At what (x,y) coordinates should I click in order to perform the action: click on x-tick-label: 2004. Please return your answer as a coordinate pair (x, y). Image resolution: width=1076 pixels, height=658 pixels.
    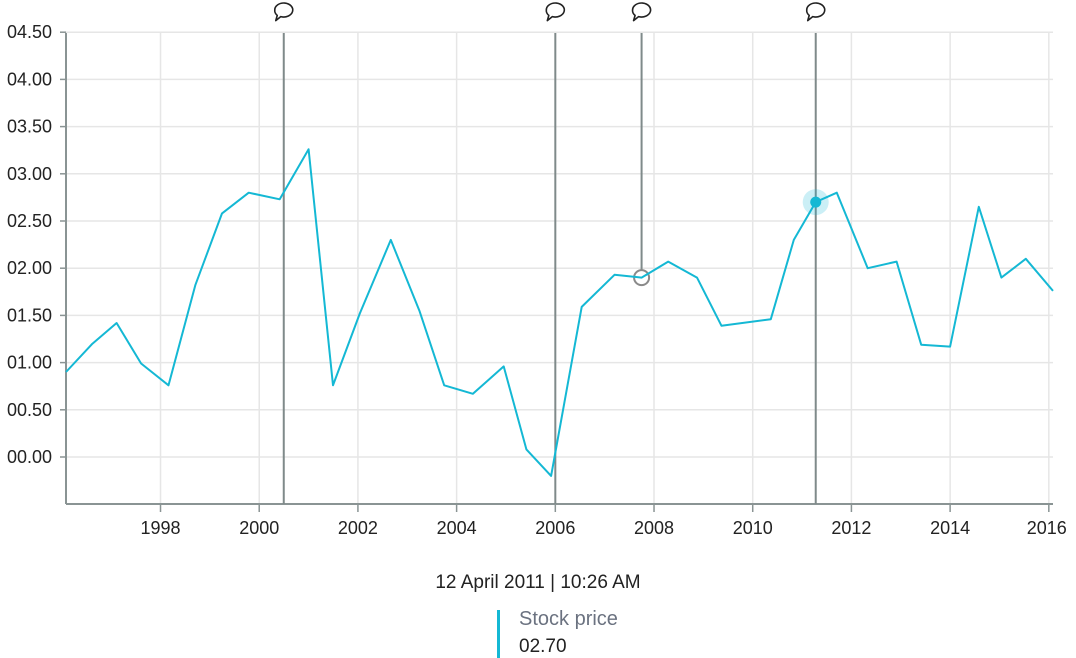
    Looking at the image, I should click on (457, 528).